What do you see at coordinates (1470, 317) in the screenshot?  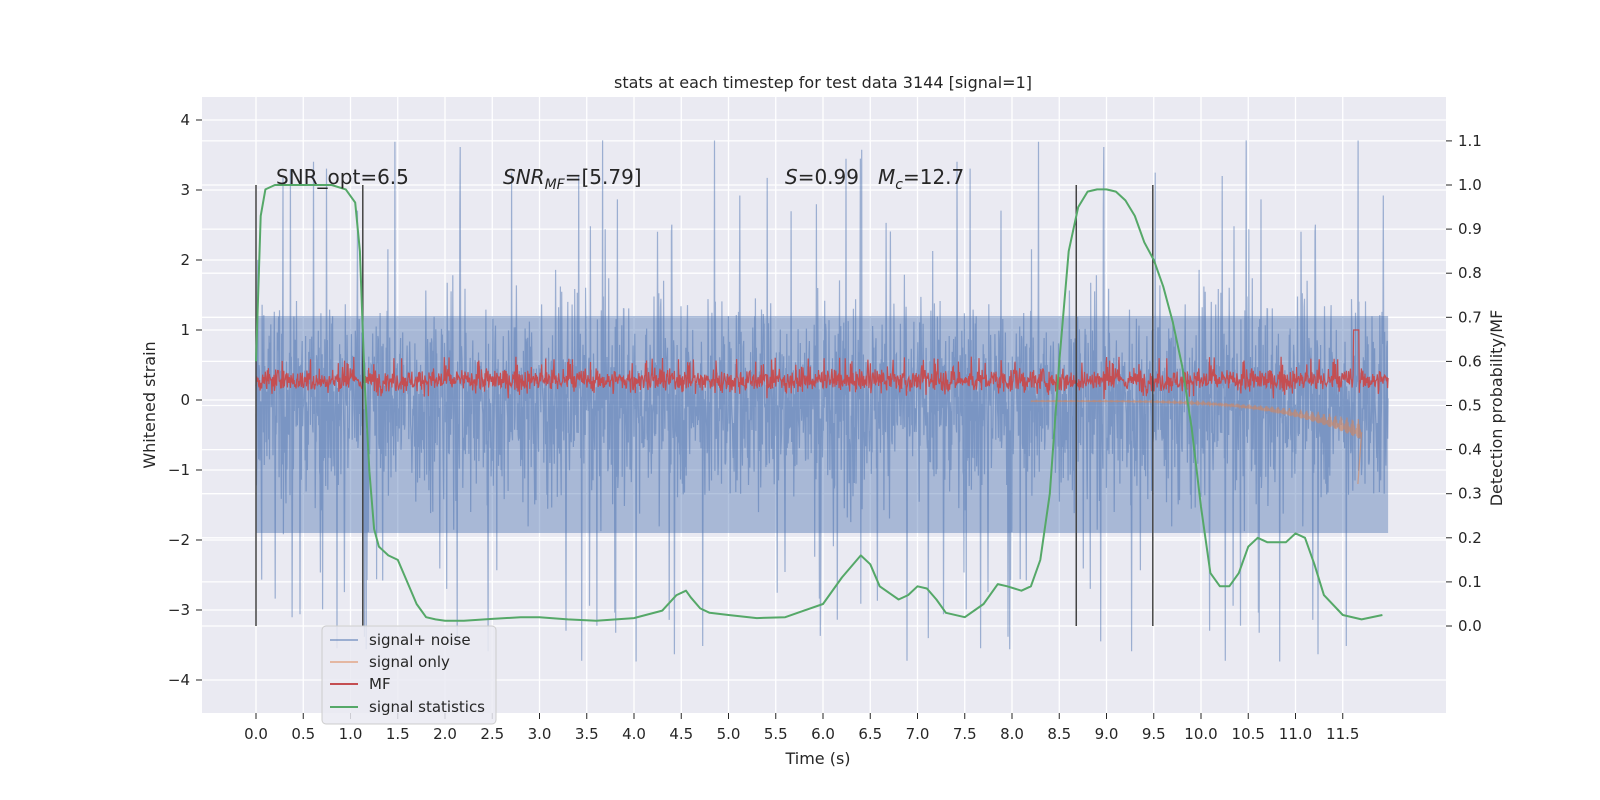 I see `y-right-tick-label: 0.7` at bounding box center [1470, 317].